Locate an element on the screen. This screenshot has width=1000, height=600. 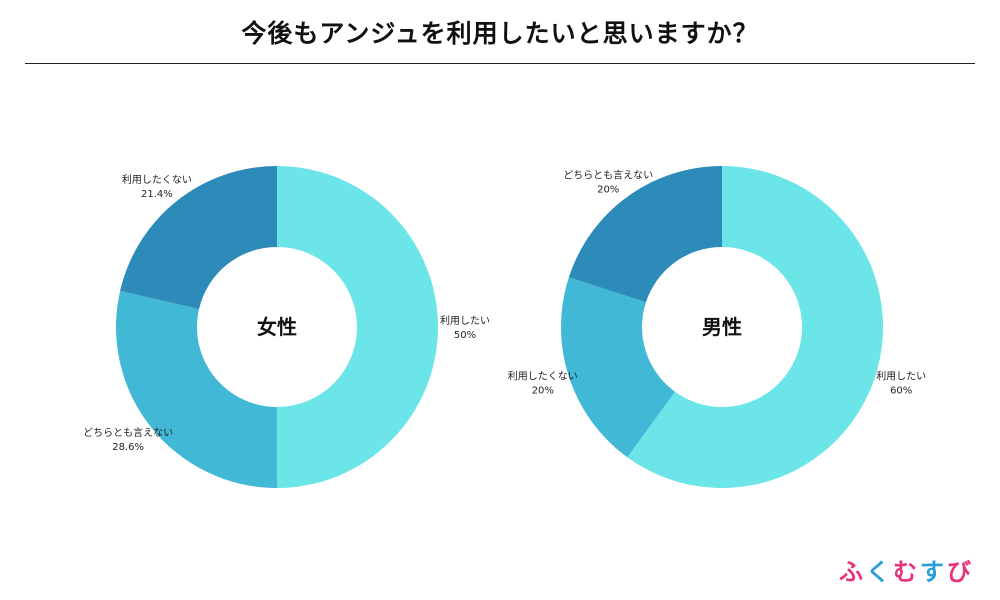
female-slice-1-name: 利用したい is located at coordinates (465, 321).